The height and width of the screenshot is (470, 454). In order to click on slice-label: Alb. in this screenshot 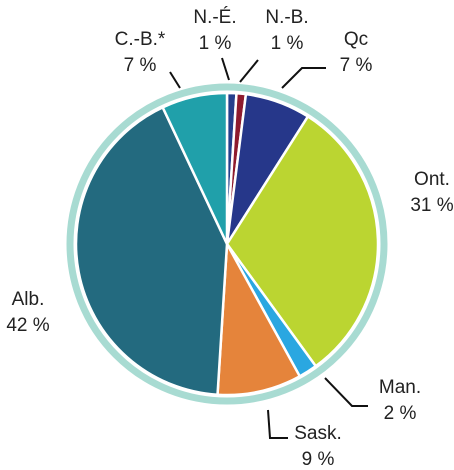, I will do `click(28, 299)`.